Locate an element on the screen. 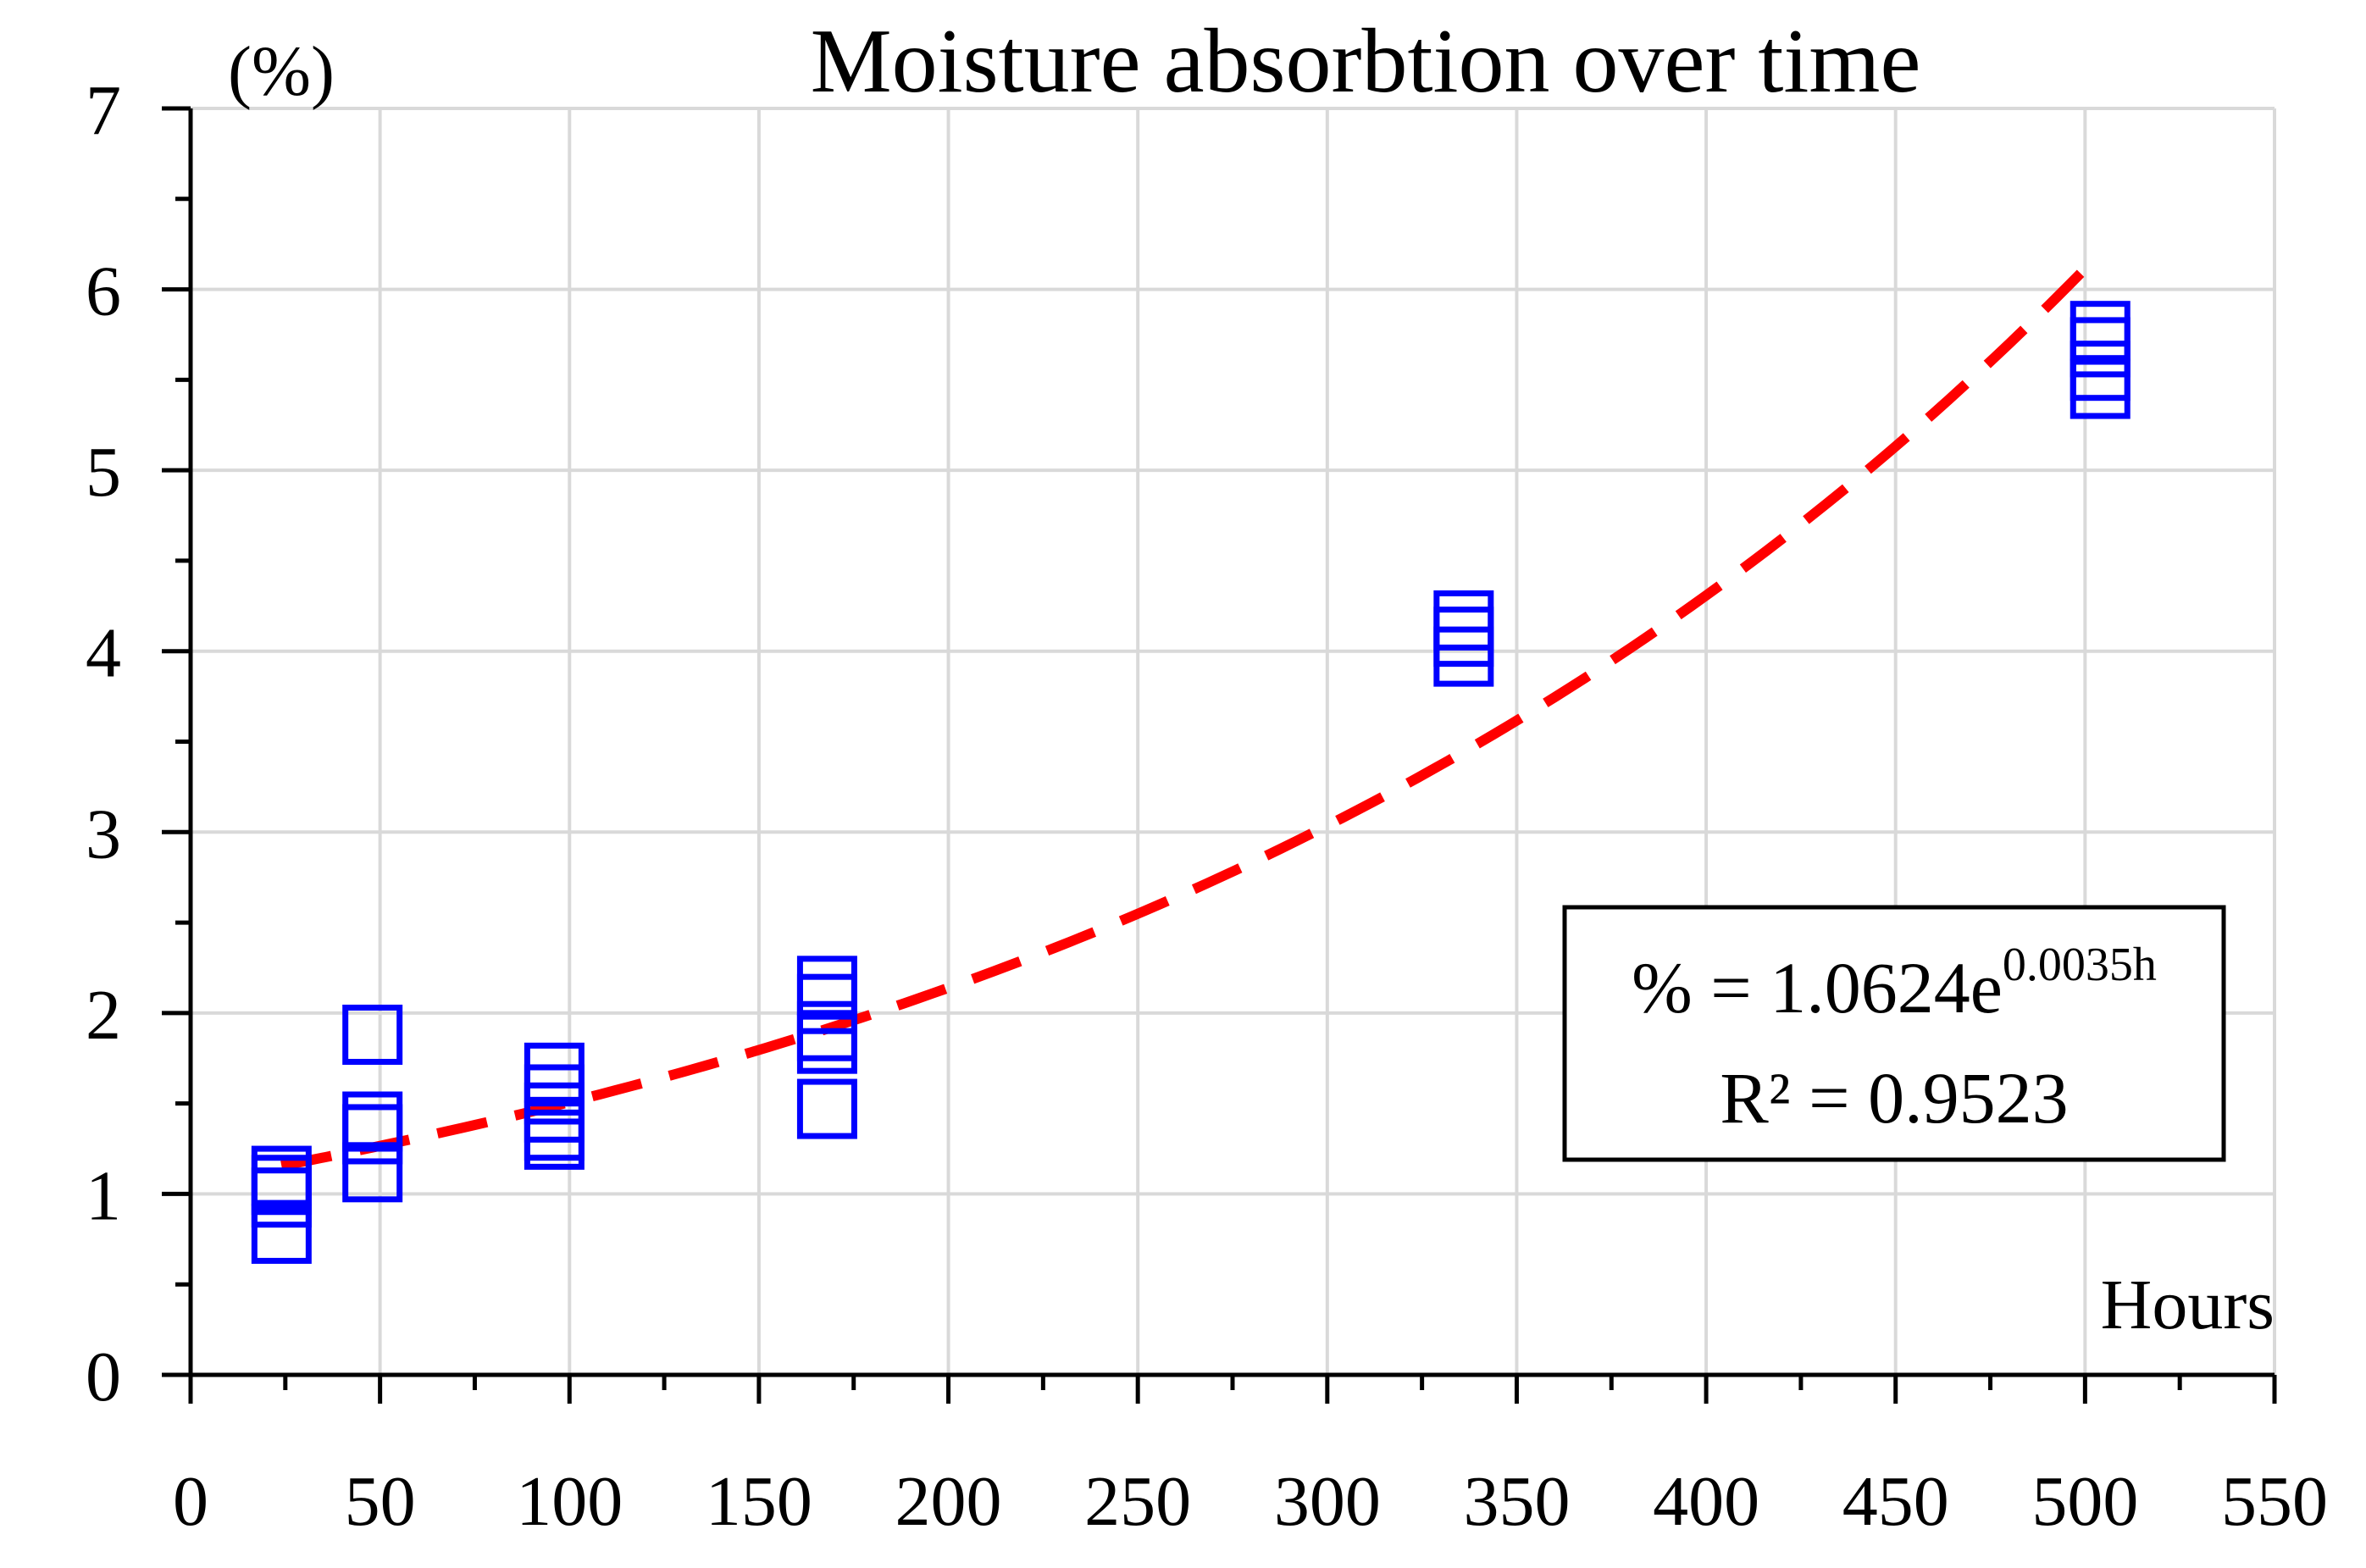 The height and width of the screenshot is (1568, 2366). x-tick-label: 100 is located at coordinates (569, 1501).